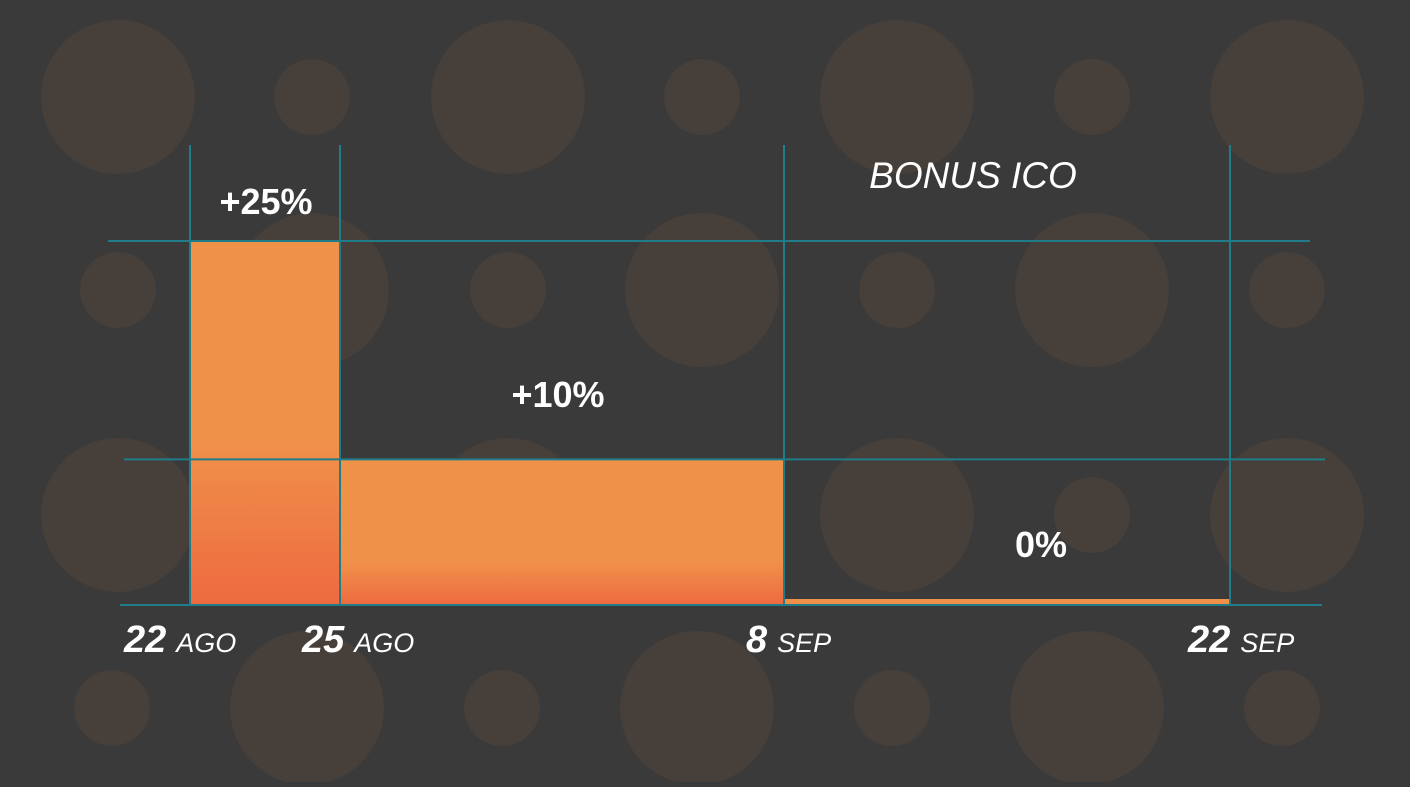  Describe the element at coordinates (265, 201) in the screenshot. I see `bar-label-1: +25%` at that location.